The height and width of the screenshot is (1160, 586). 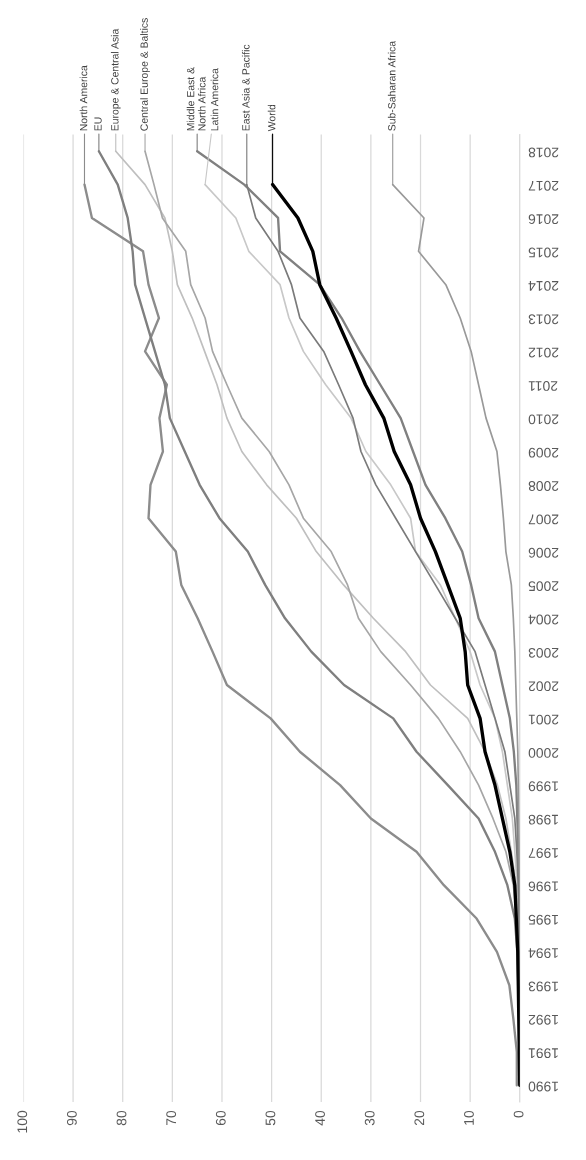 I want to click on x-tick-label: 20, so click(x=419, y=1118).